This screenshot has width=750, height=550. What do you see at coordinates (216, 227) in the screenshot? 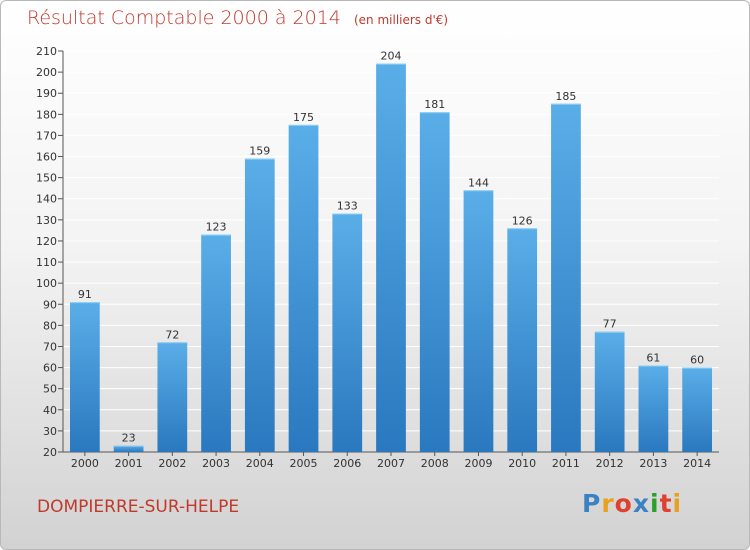
I see `bar-value-2003: 123` at bounding box center [216, 227].